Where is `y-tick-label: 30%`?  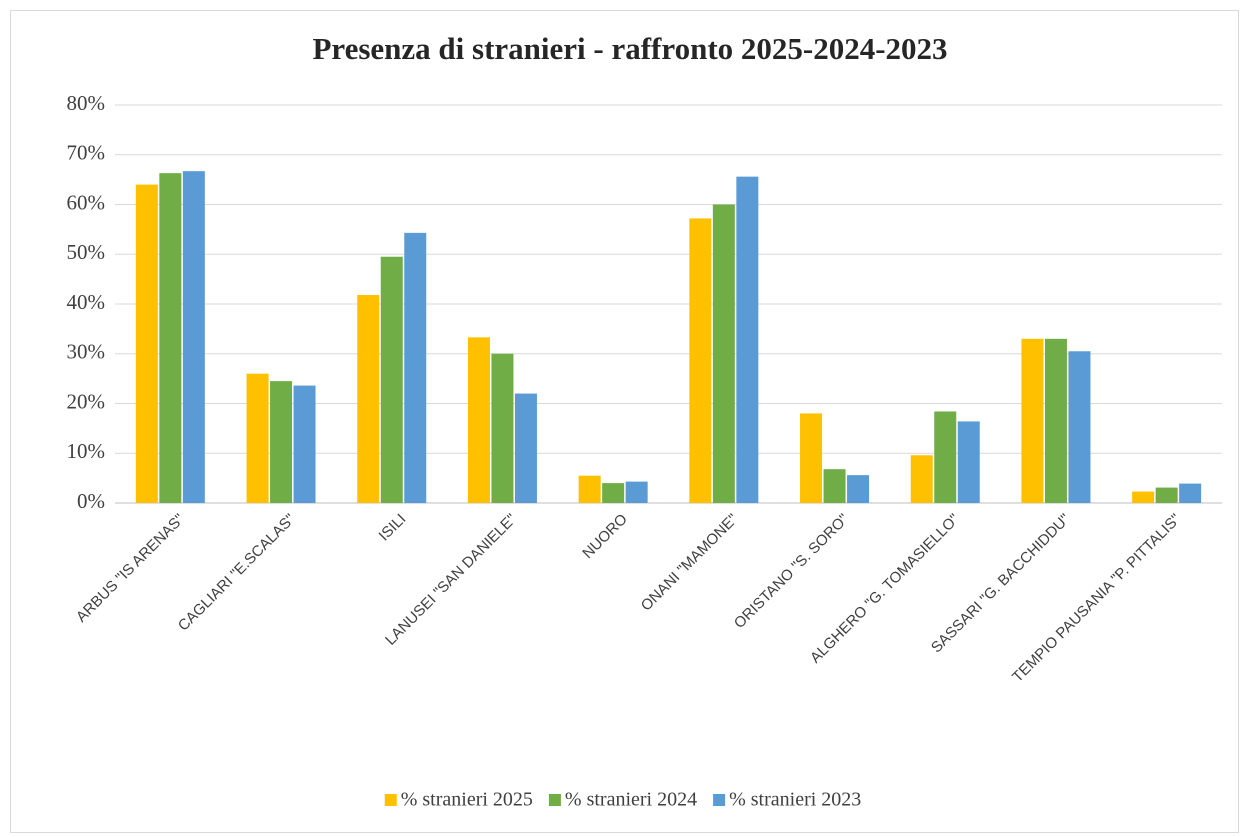 y-tick-label: 30% is located at coordinates (86, 352).